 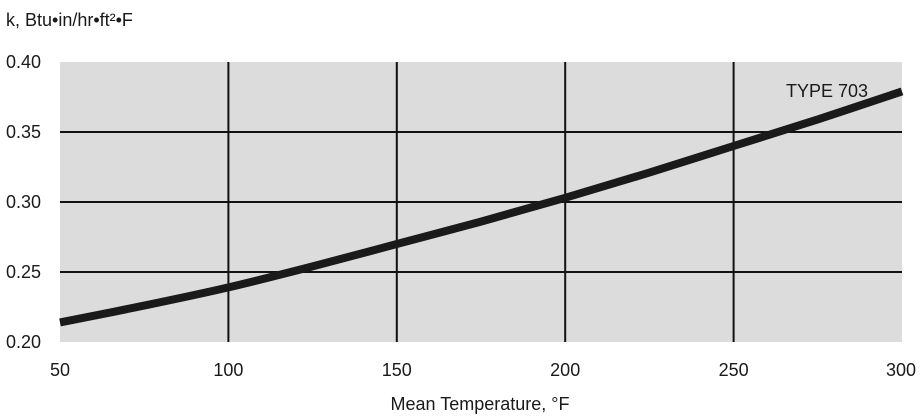 I want to click on series-label-type-703: TYPE 703, so click(x=827, y=91).